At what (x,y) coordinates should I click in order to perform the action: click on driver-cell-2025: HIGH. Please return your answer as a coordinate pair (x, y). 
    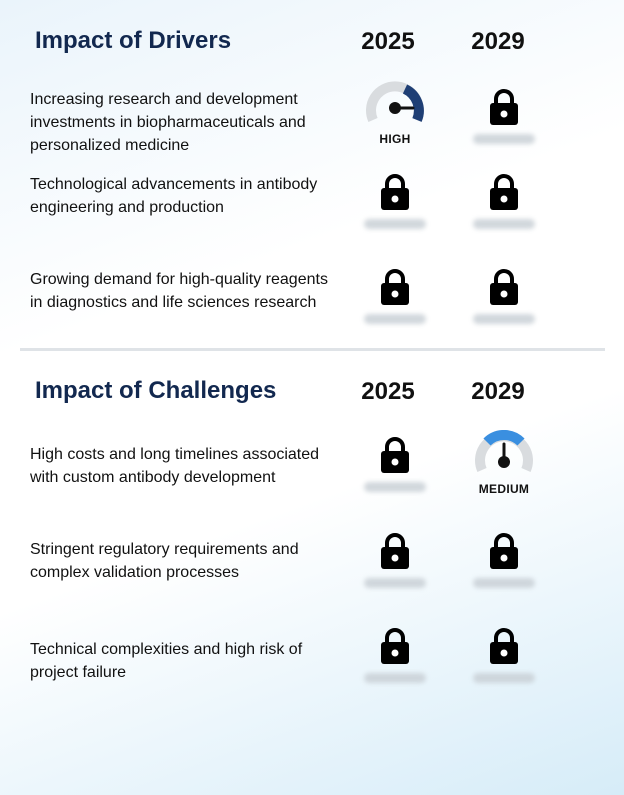
    Looking at the image, I should click on (395, 113).